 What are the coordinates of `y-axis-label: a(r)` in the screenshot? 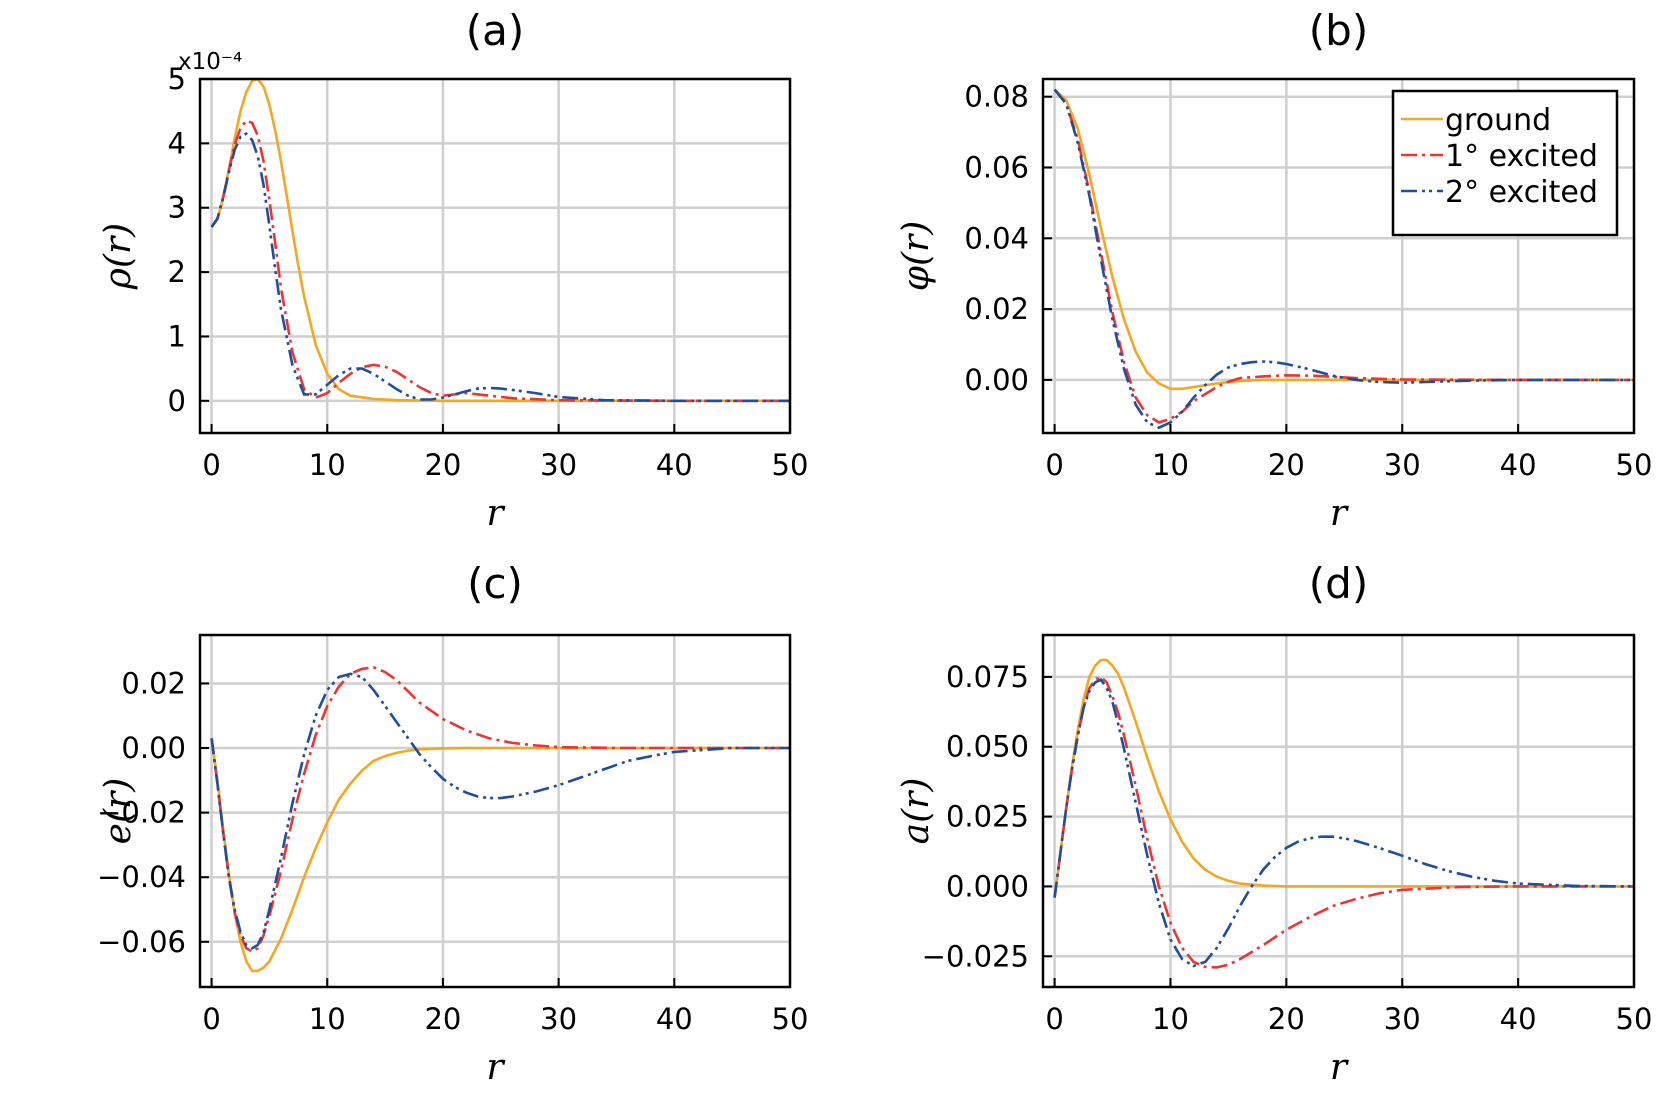 It's located at (916, 811).